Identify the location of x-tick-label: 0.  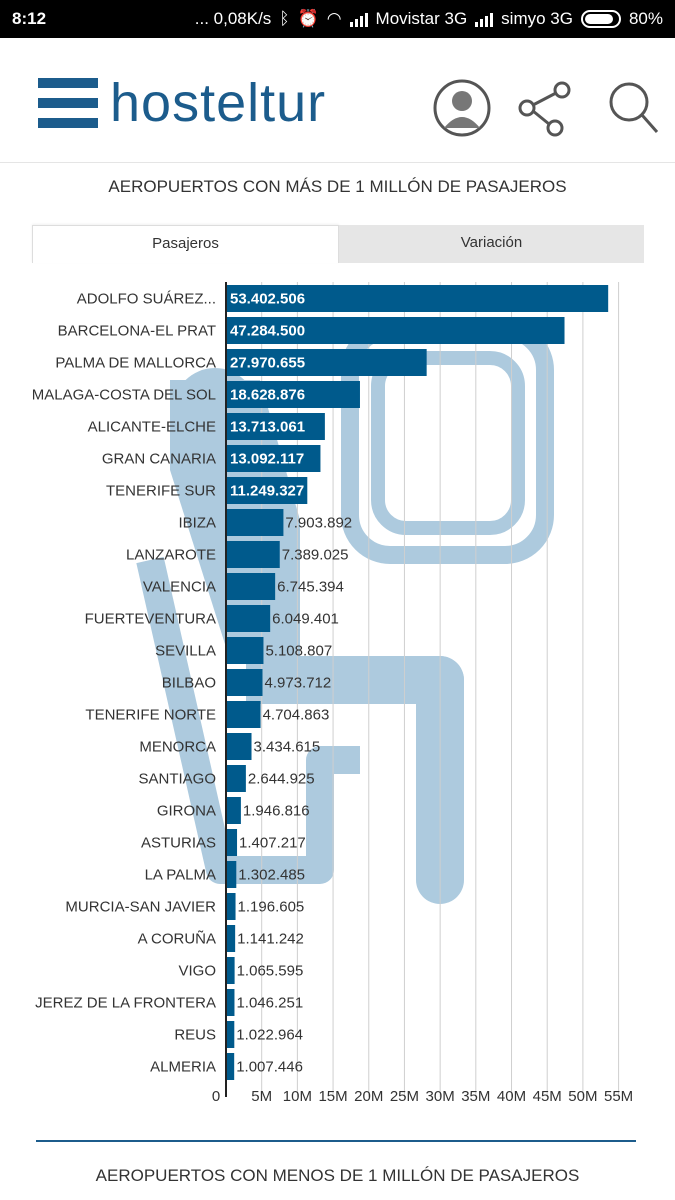
(216, 1096).